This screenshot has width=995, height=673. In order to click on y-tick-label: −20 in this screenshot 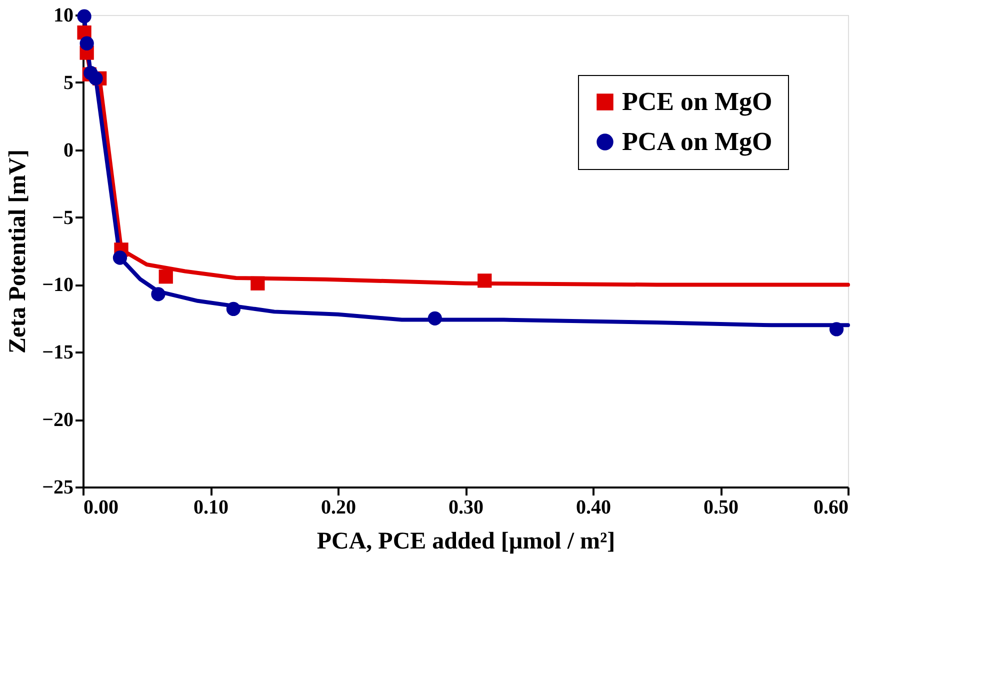, I will do `click(58, 420)`.